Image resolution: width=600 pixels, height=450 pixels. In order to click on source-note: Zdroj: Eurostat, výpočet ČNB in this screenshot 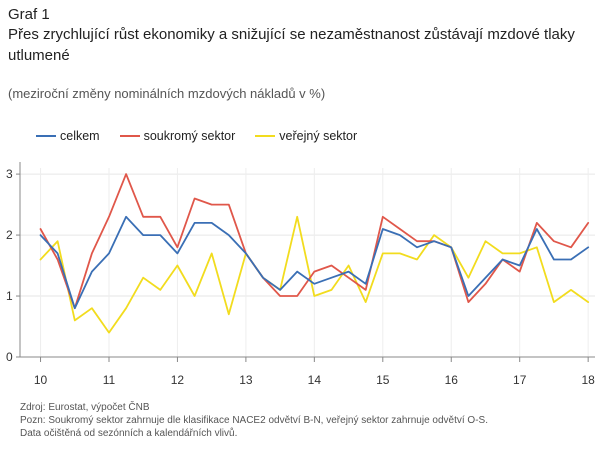, I will do `click(85, 407)`.